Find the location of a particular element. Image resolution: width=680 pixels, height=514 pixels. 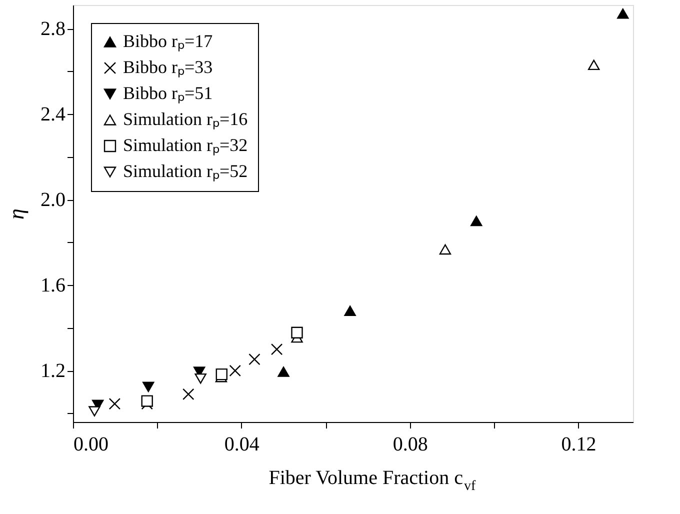

y-tick-label: 2.4 is located at coordinates (53, 115).